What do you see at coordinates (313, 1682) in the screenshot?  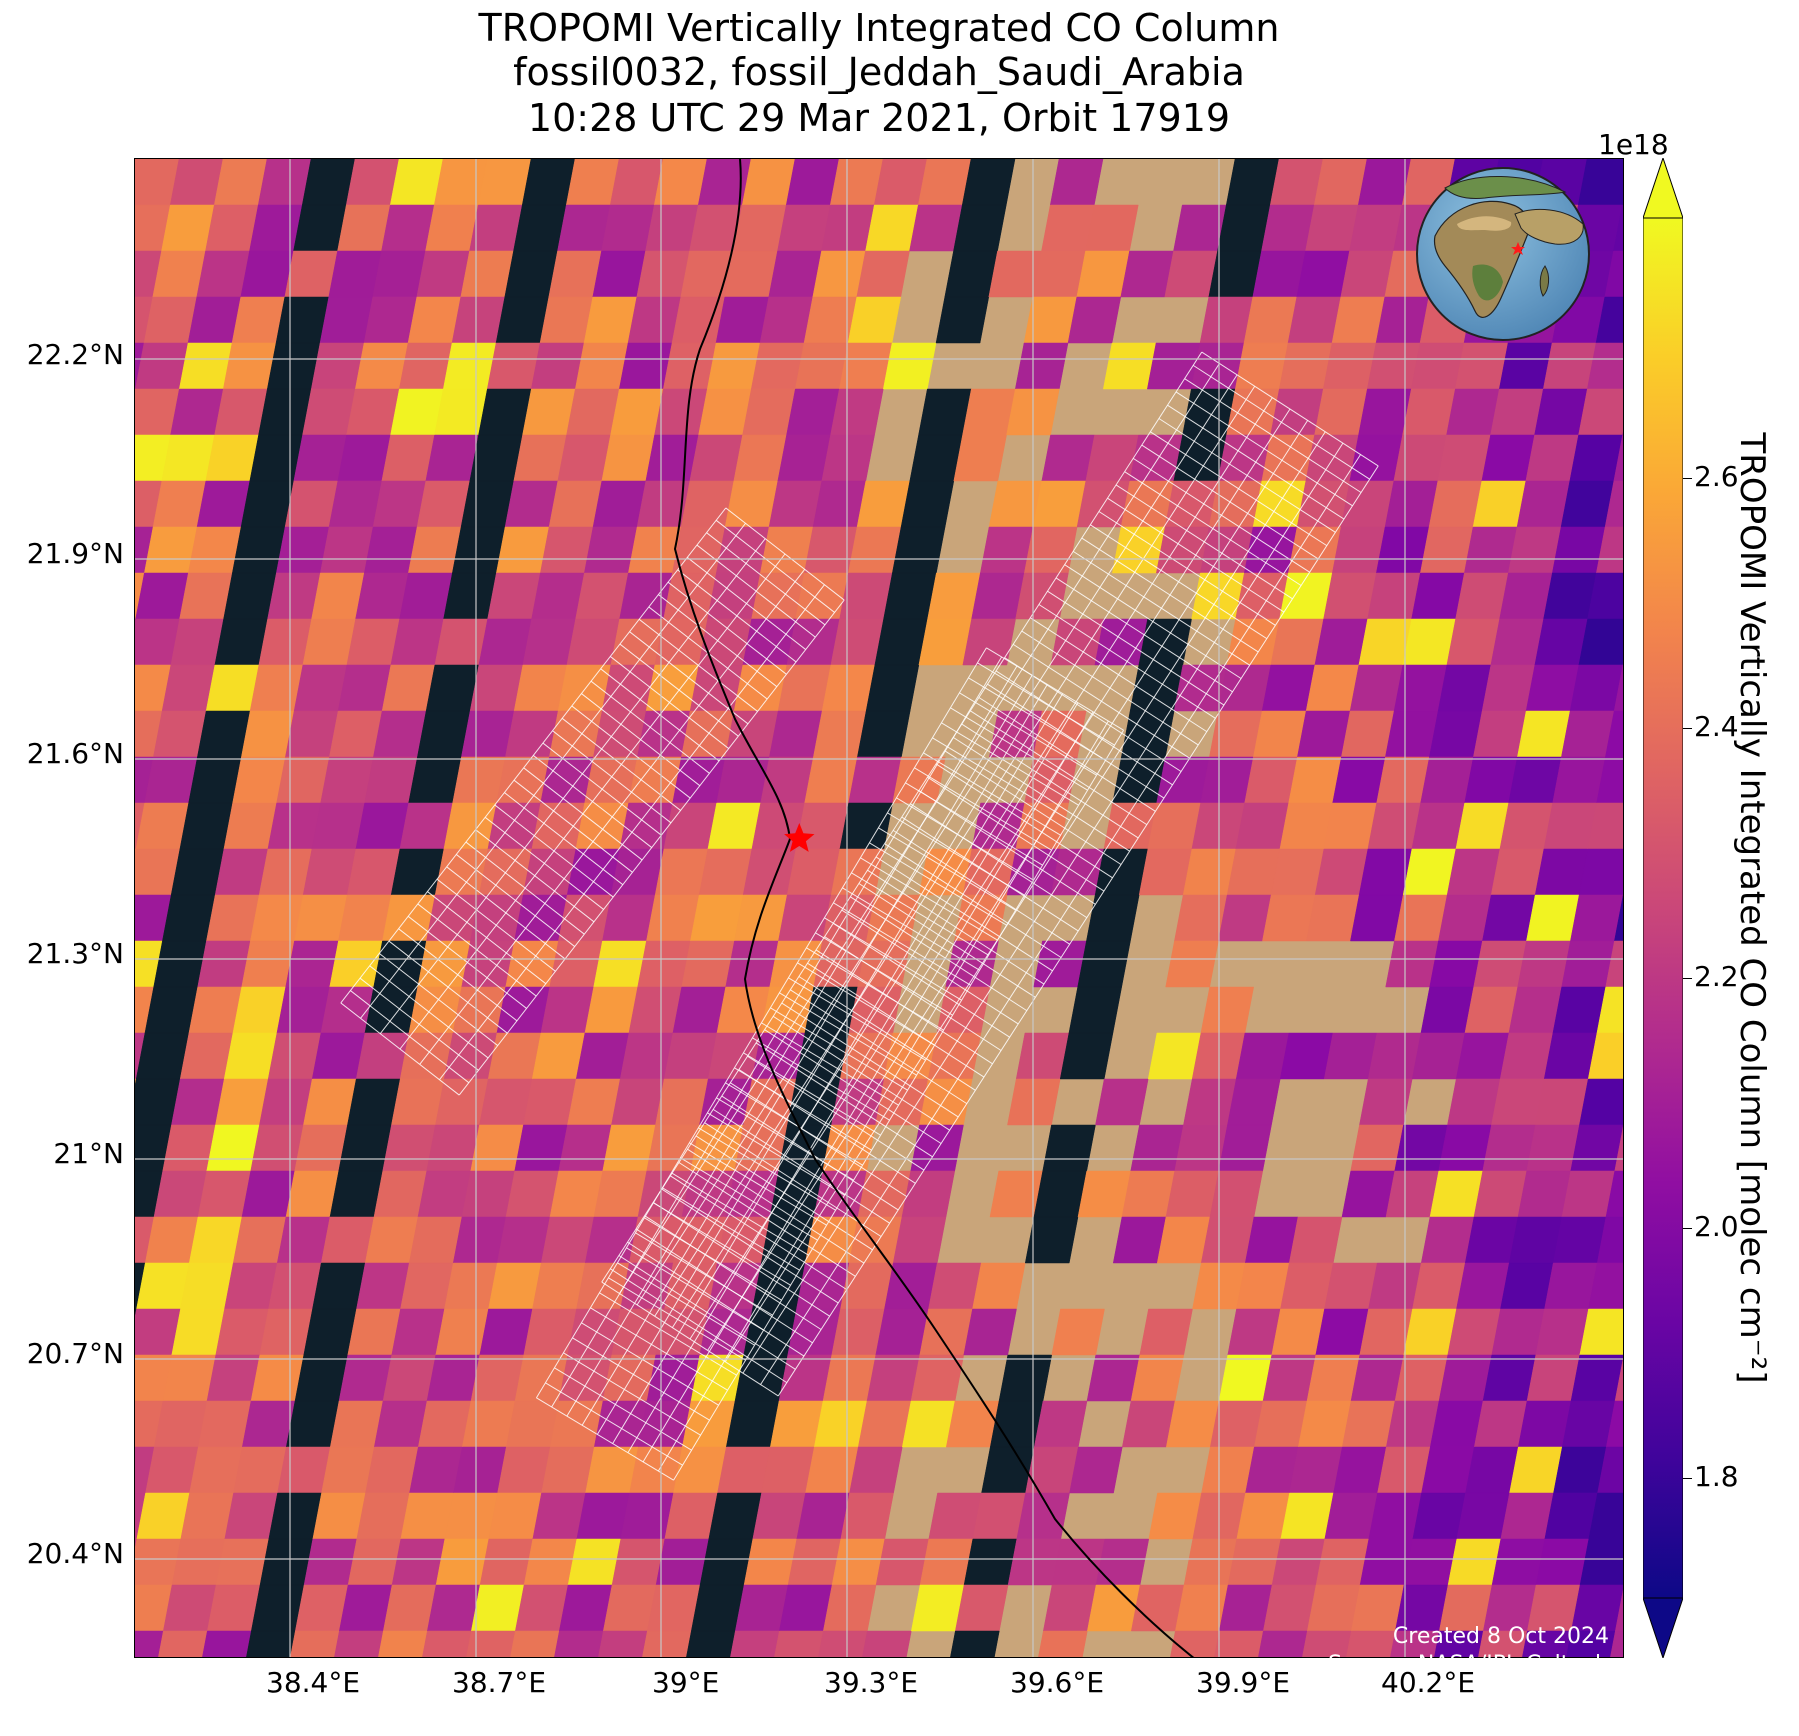 I see `lon-tick-label: 38.4°E` at bounding box center [313, 1682].